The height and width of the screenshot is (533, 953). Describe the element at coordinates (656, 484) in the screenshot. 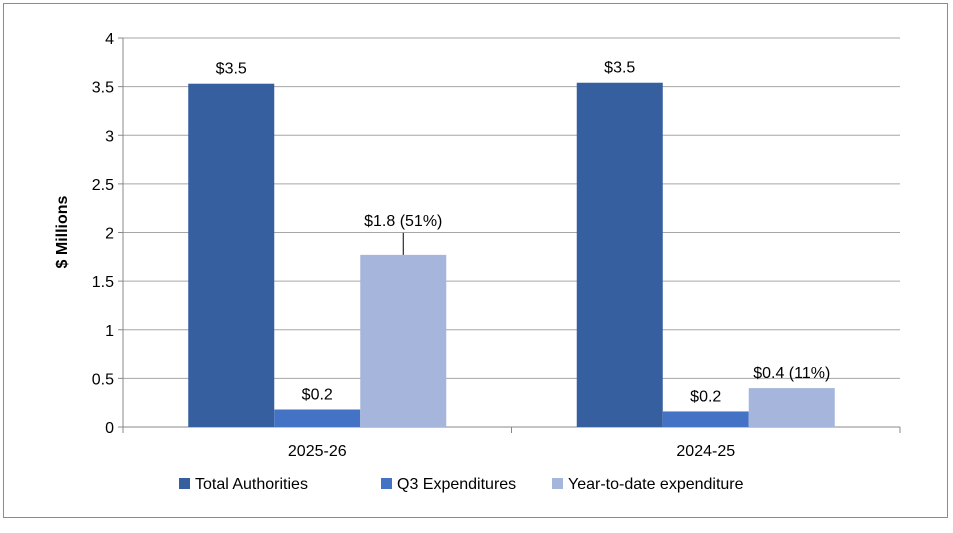

I see `legend-label: Year-to-date expenditure` at that location.